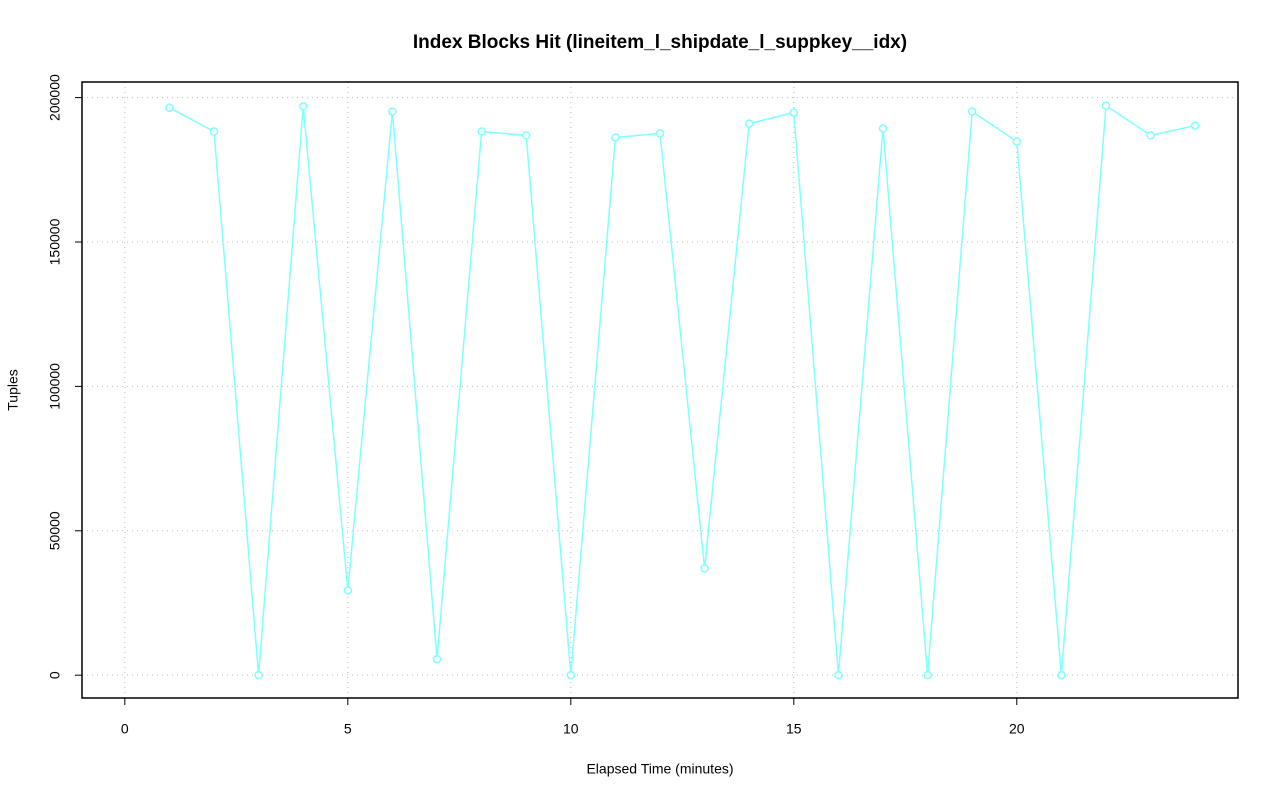 The image size is (1280, 801). What do you see at coordinates (571, 729) in the screenshot?
I see `x-tick-label: 10` at bounding box center [571, 729].